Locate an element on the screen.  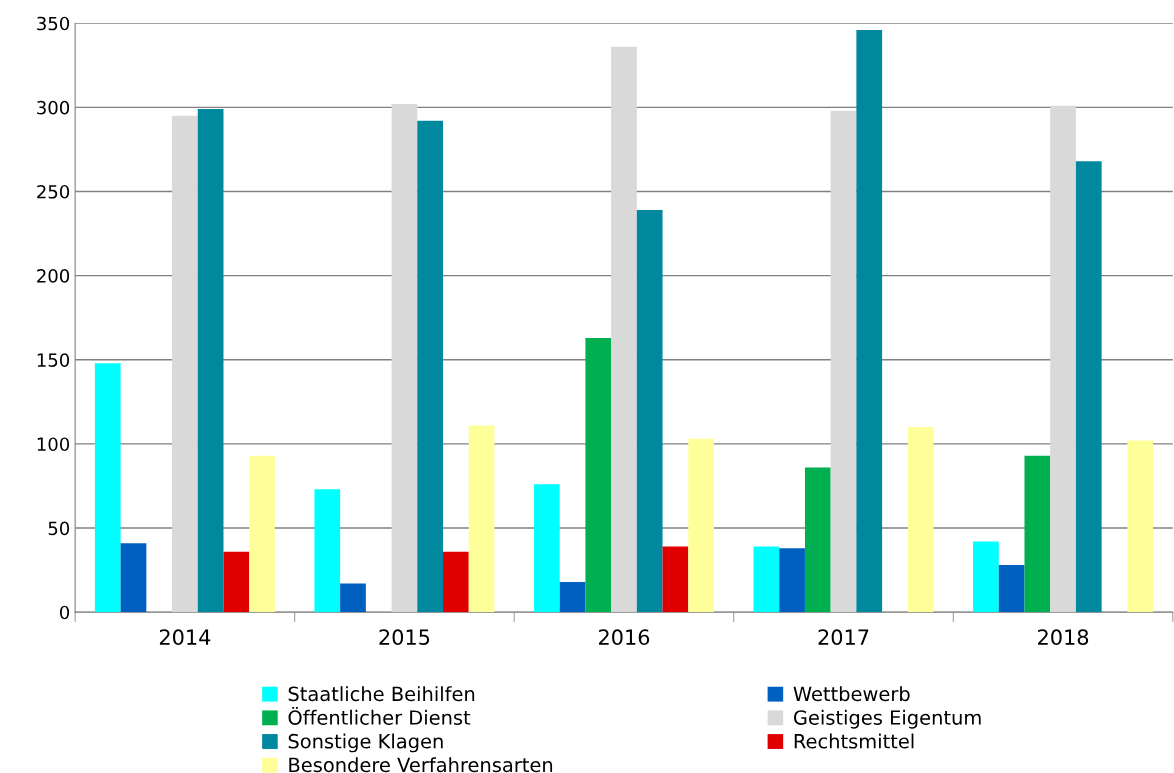
x-tick-label: 2018 is located at coordinates (1063, 637).